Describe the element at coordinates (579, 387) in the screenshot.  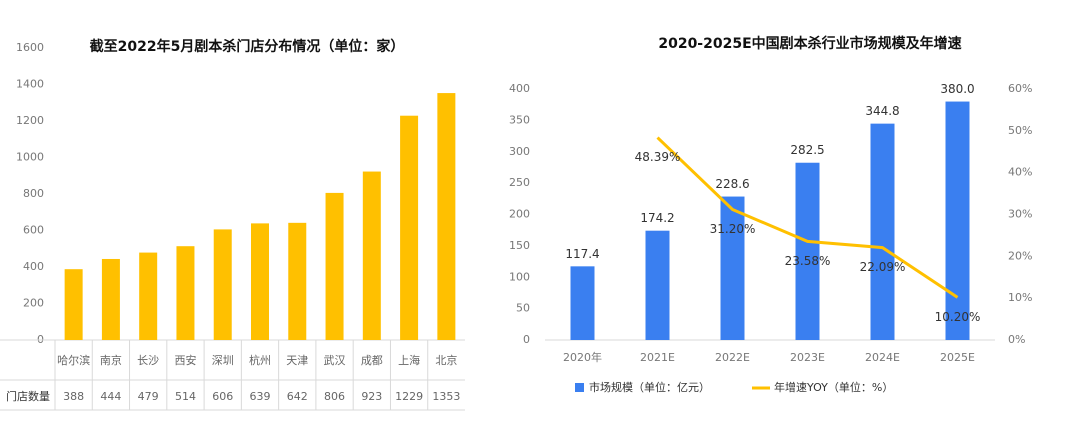
I see `legend-swatch` at that location.